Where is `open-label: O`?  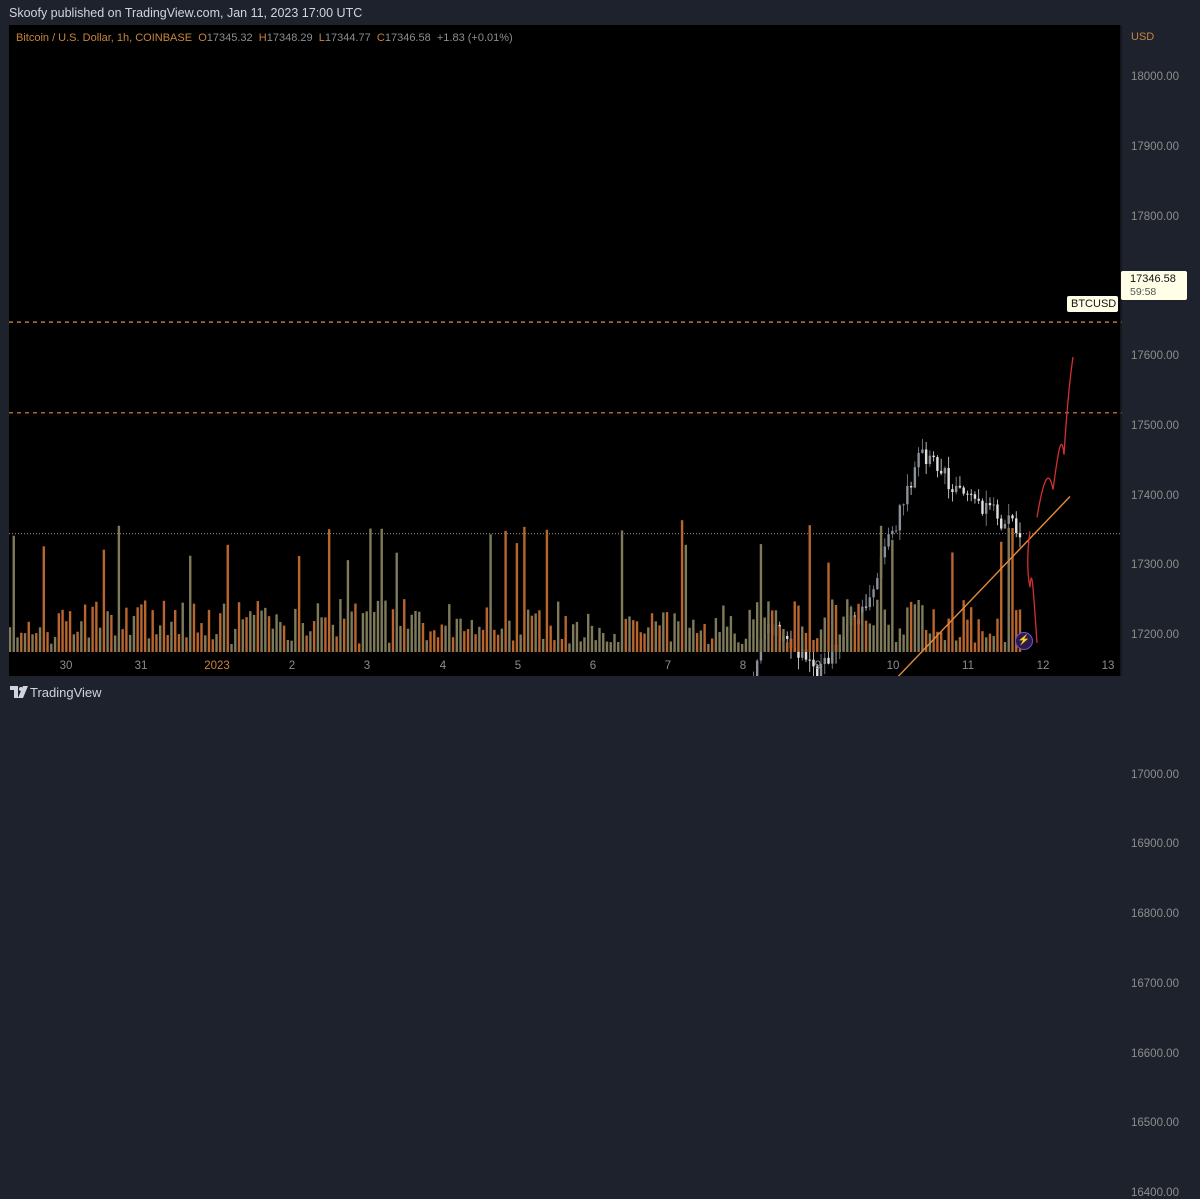
open-label: O is located at coordinates (202, 38).